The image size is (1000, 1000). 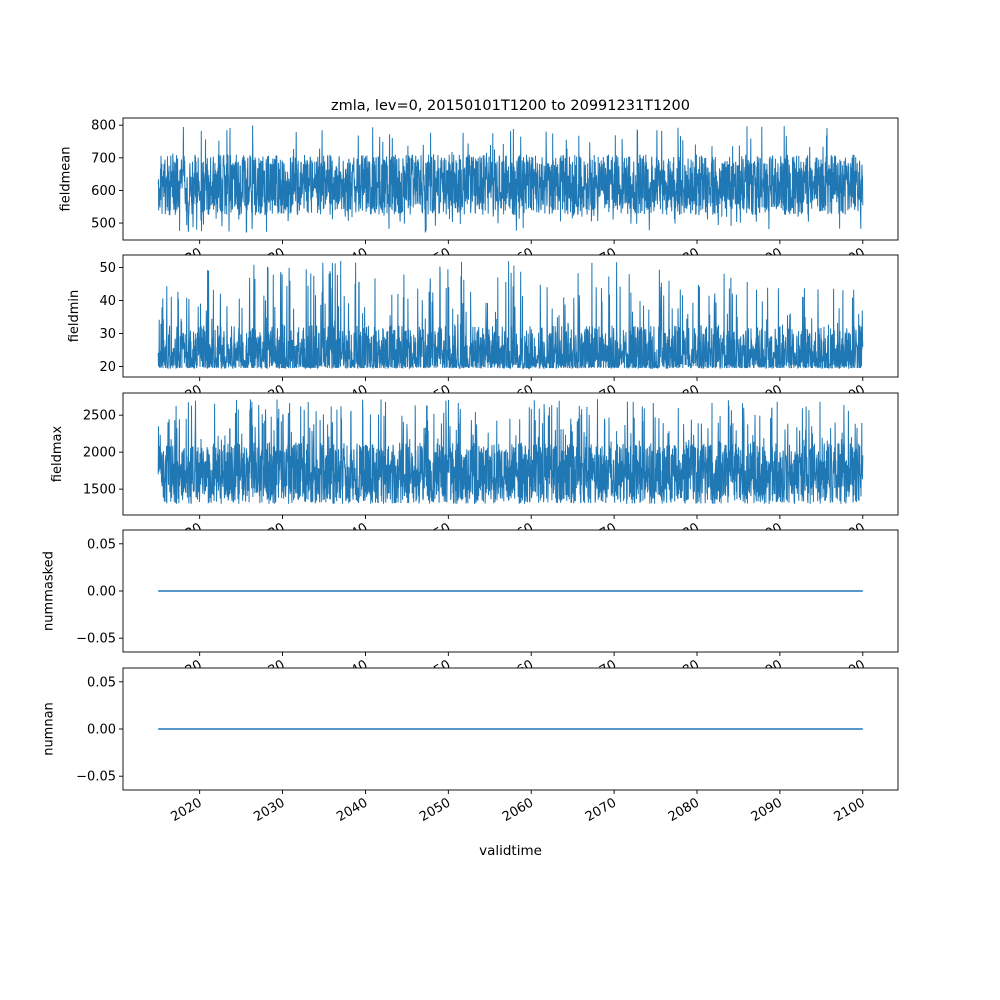 What do you see at coordinates (510, 851) in the screenshot?
I see `x-axis-title: validtime` at bounding box center [510, 851].